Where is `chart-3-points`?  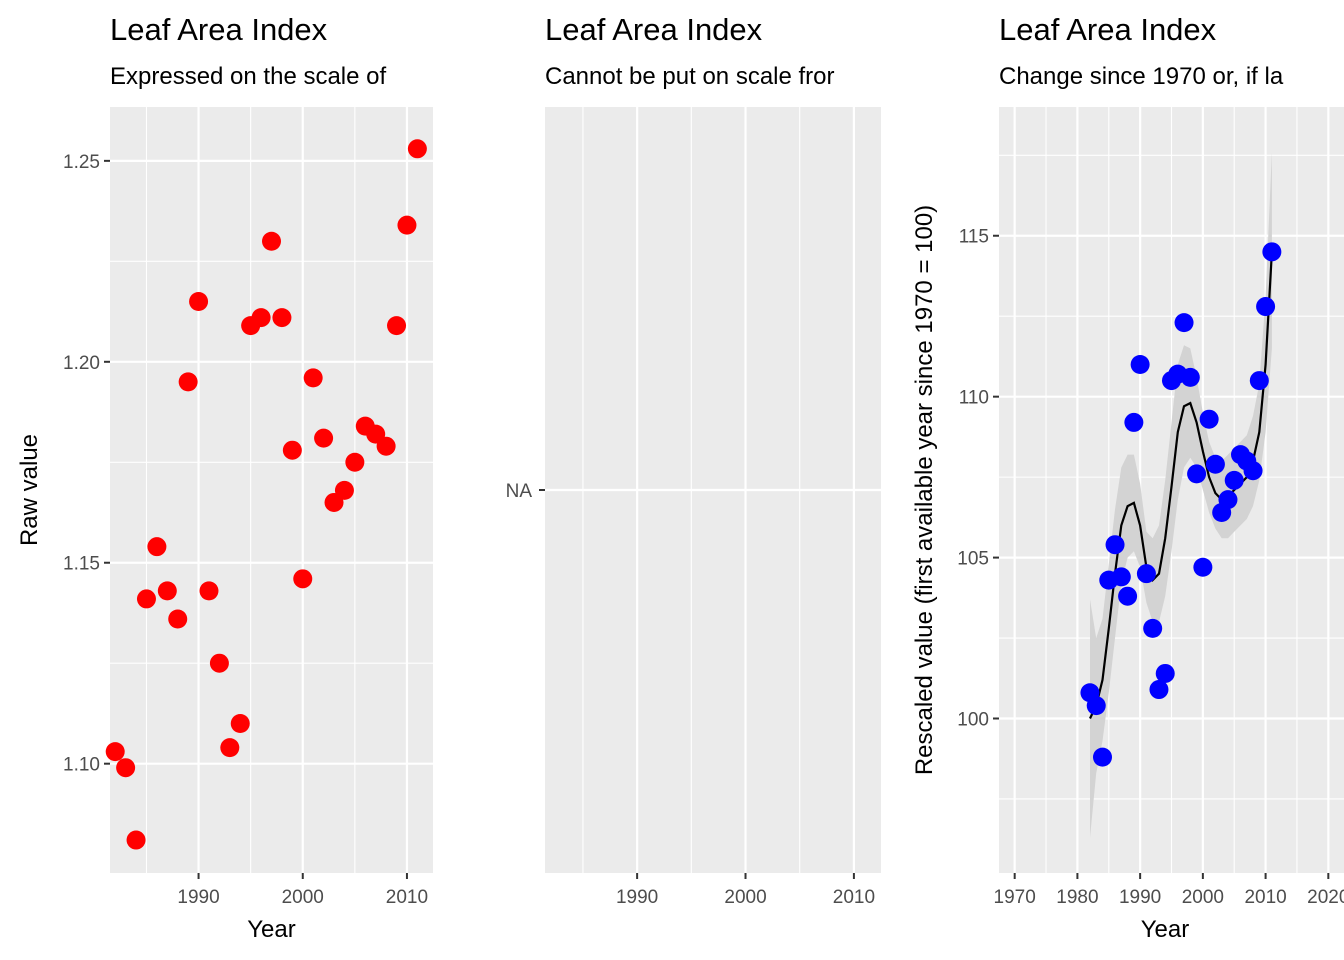
chart-3-points is located at coordinates (1181, 504).